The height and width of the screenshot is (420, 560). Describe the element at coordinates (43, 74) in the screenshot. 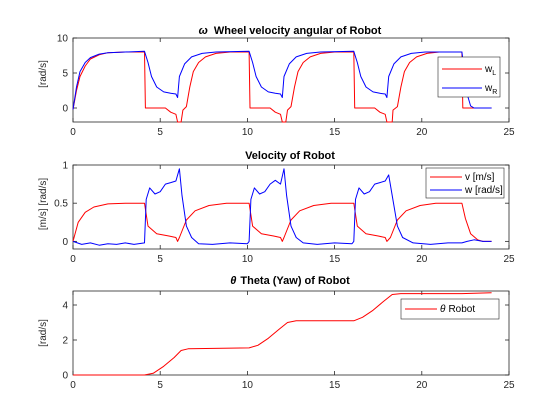

I see `panel-1-y-label: [rad/s]` at that location.